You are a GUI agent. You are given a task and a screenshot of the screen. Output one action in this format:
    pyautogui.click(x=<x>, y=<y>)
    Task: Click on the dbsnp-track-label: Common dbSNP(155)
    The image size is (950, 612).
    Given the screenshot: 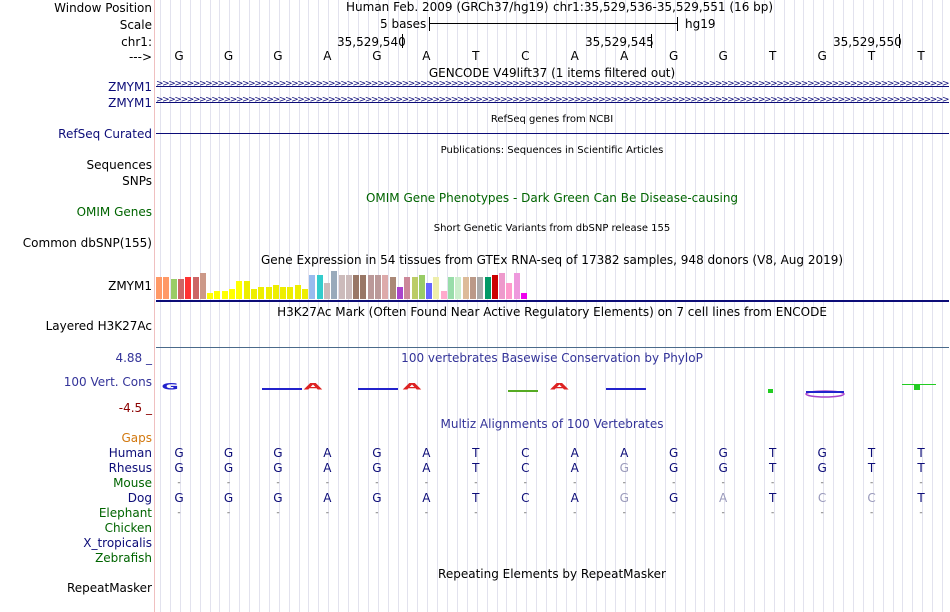 What is the action you would take?
    pyautogui.click(x=87, y=243)
    